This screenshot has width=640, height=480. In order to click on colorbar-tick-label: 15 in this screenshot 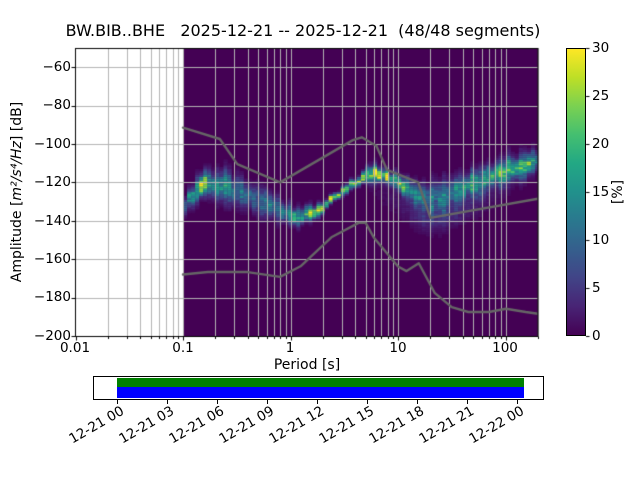, I will do `click(601, 192)`.